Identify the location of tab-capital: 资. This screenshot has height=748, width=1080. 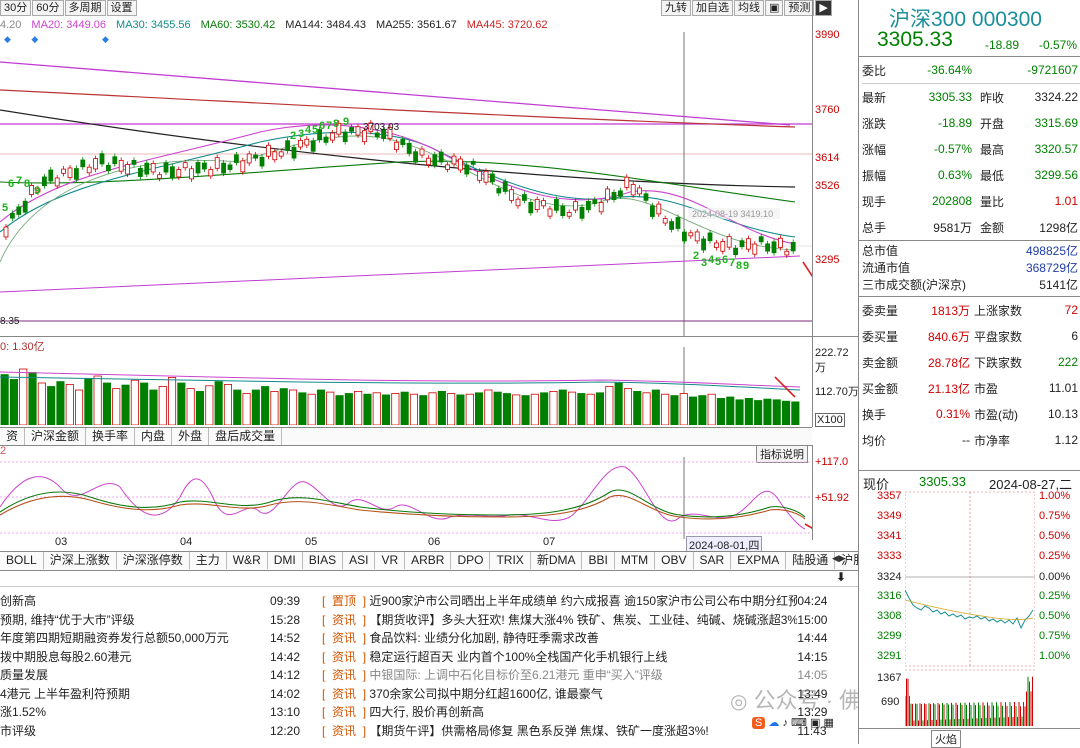
(13, 436).